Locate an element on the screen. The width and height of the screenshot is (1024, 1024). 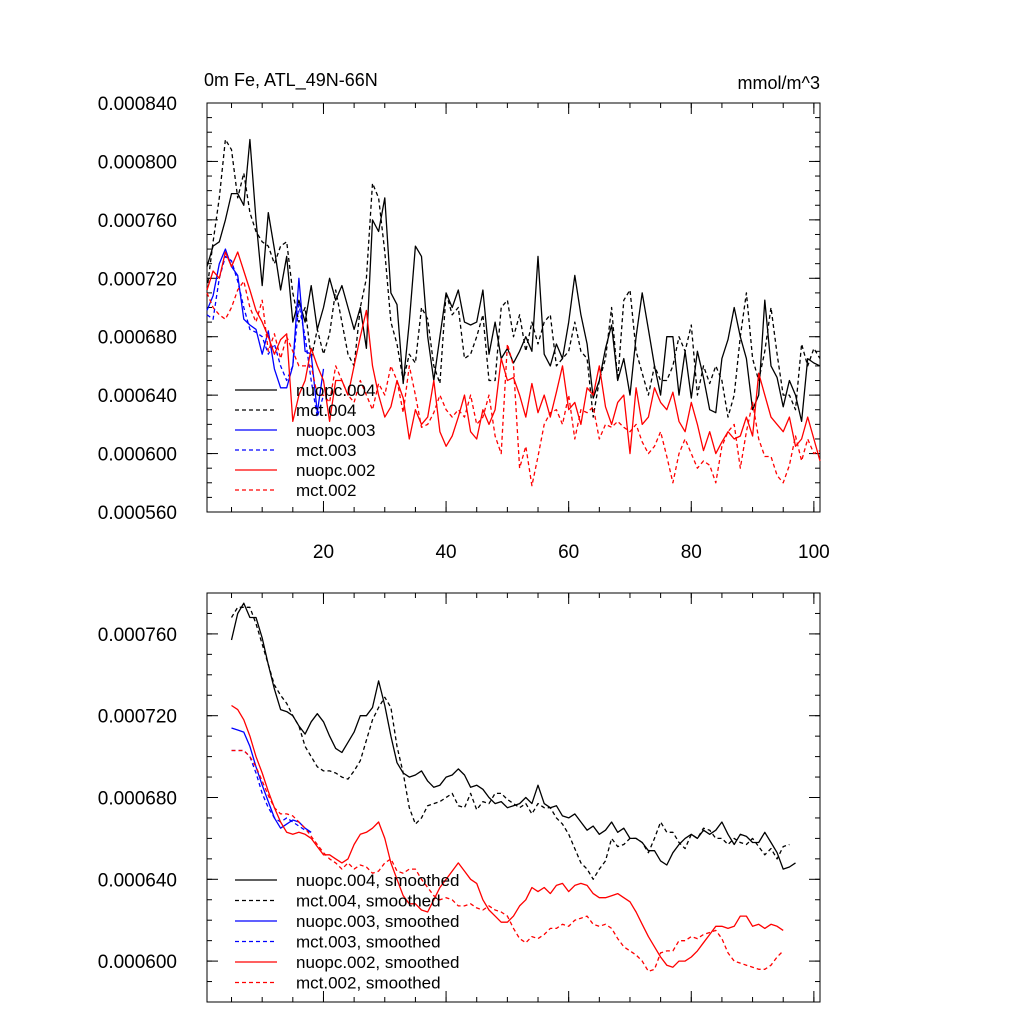
series-line-mct-004-smoothed is located at coordinates (510, 743).